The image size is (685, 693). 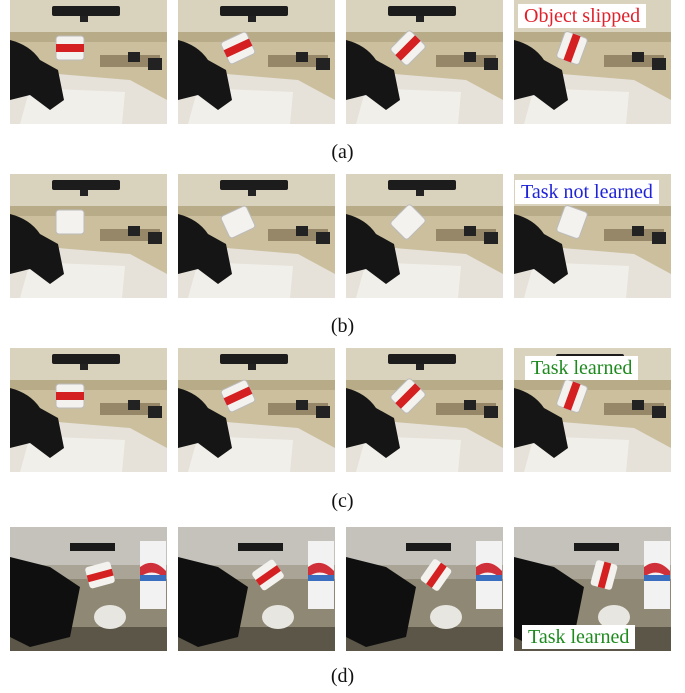 I want to click on caption-d: (d), so click(x=342, y=676).